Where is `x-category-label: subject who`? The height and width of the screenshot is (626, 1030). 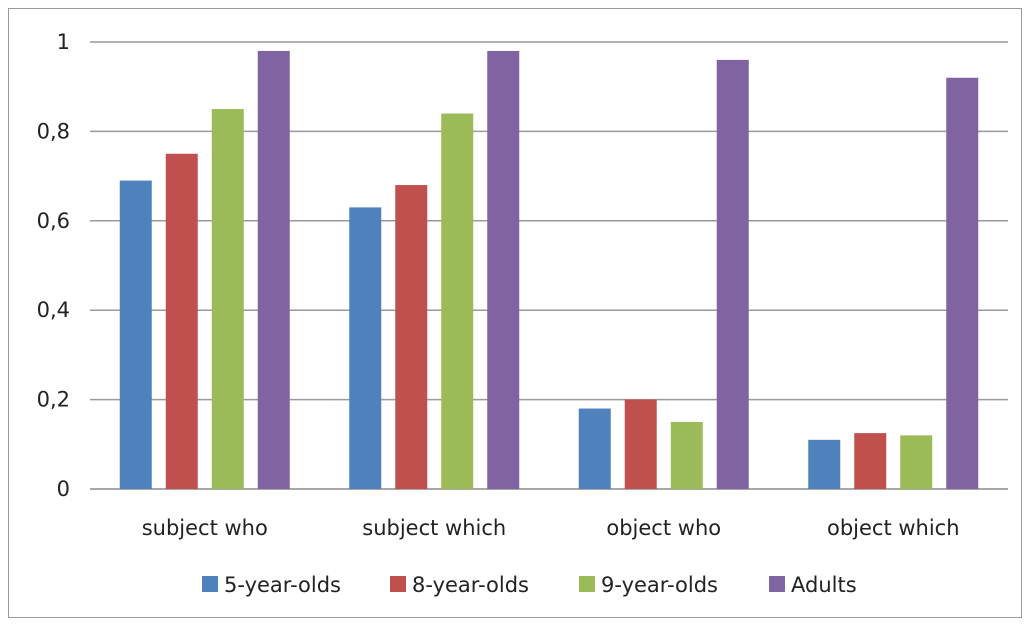
x-category-label: subject who is located at coordinates (205, 528).